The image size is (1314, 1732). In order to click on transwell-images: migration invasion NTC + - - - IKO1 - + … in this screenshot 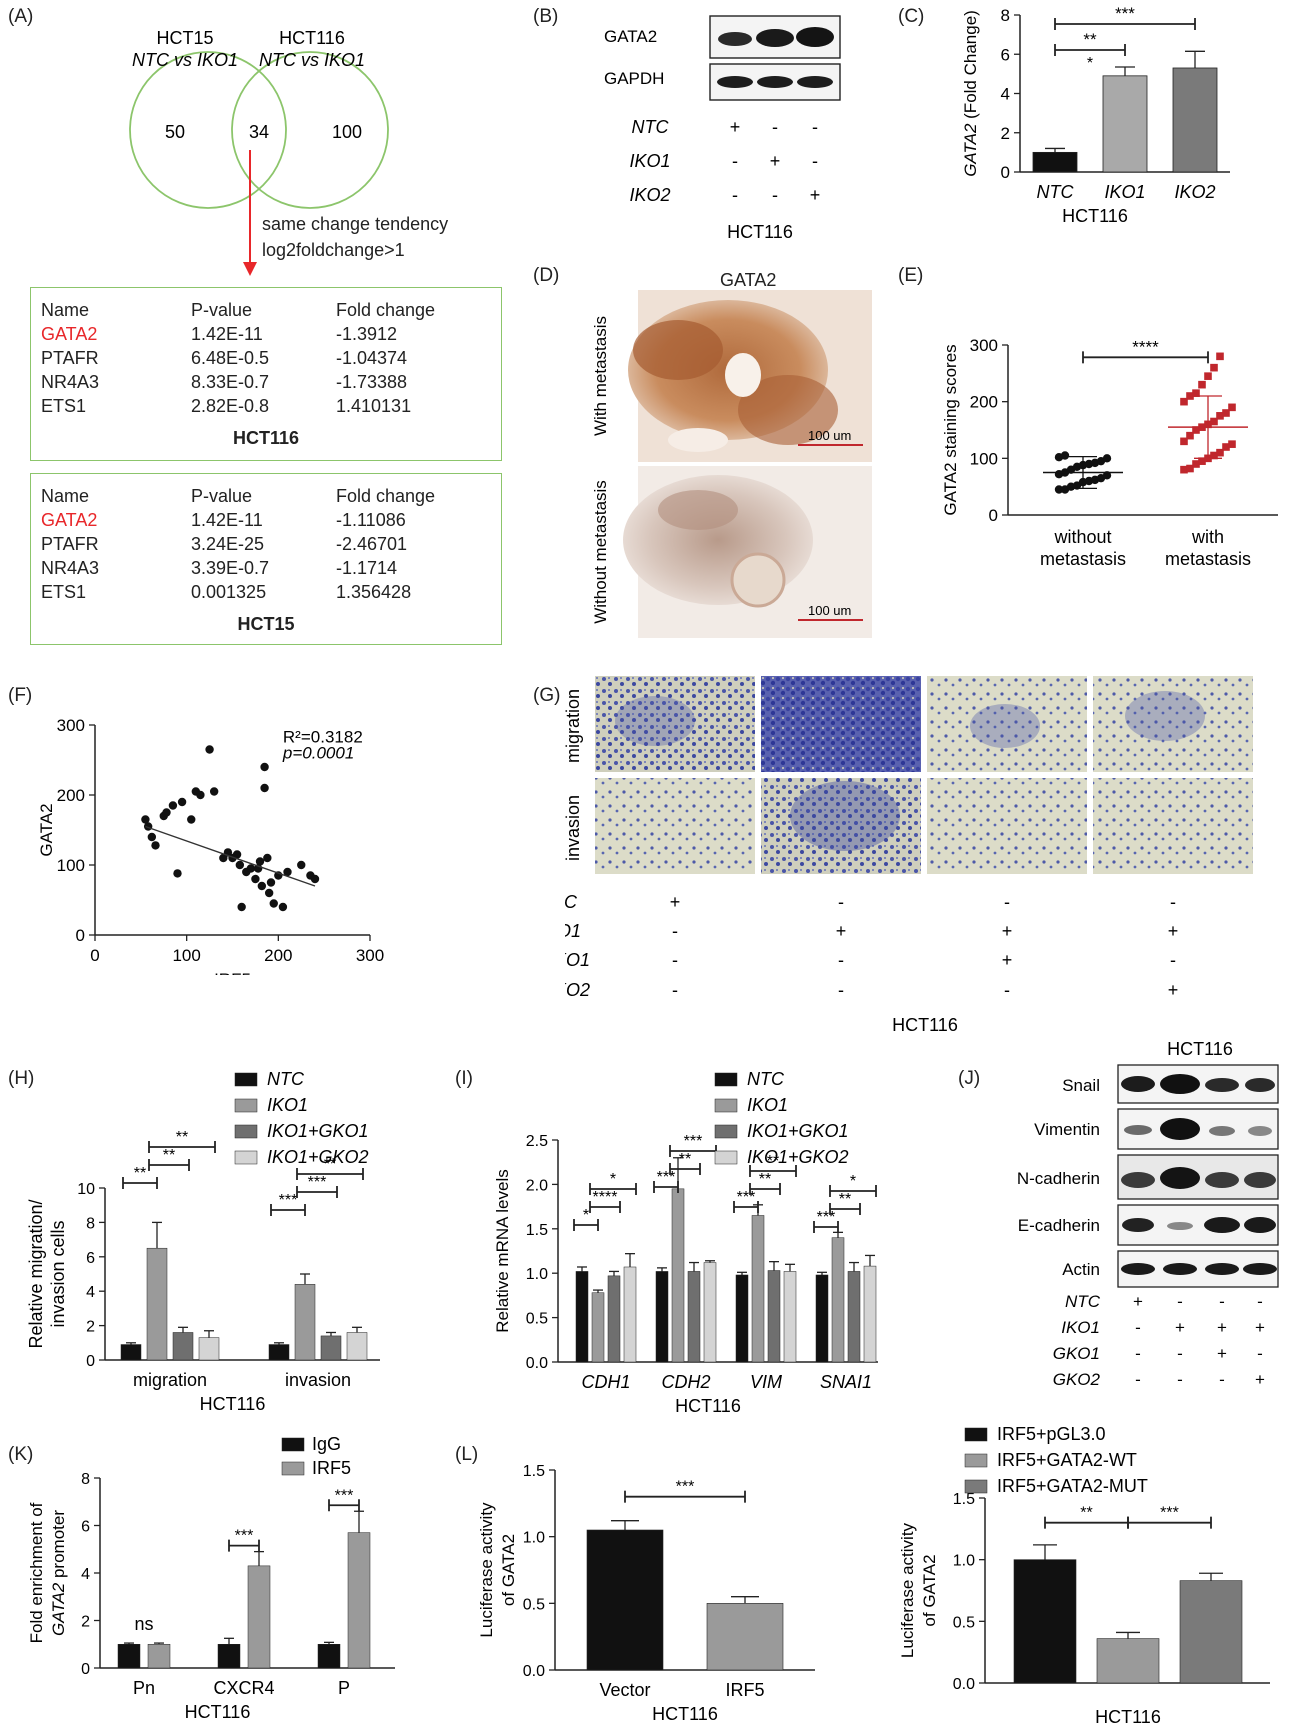, I will do `click(909, 855)`.